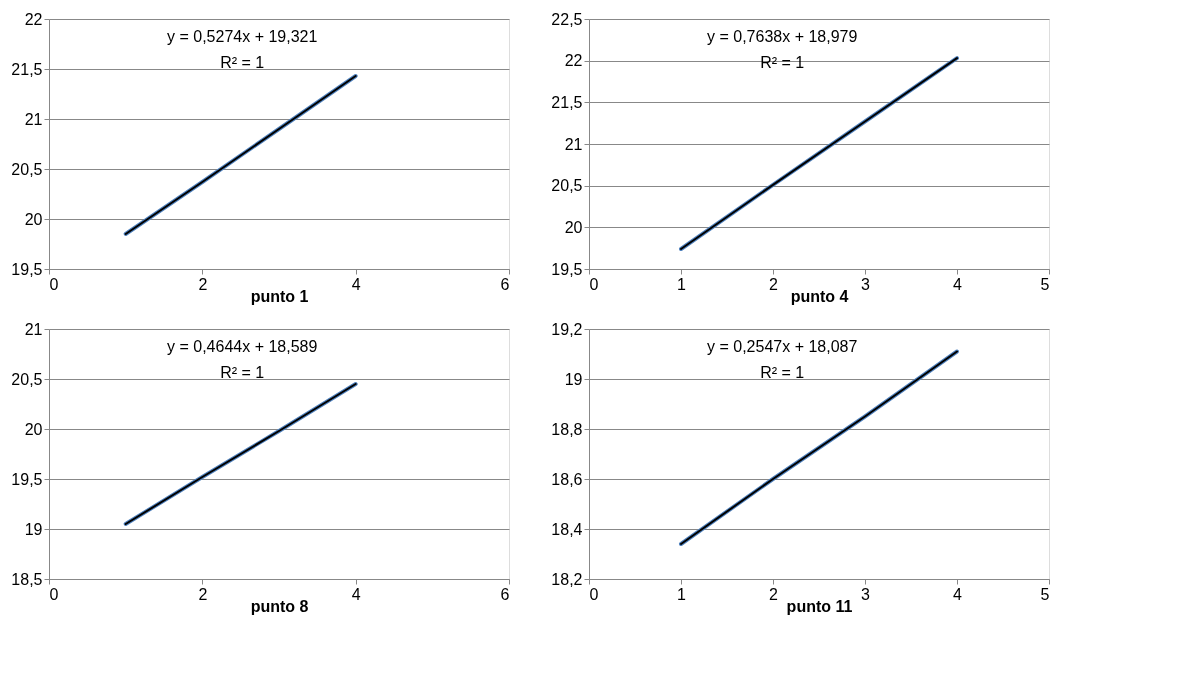  What do you see at coordinates (567, 479) in the screenshot?
I see `y-tick-label: 18,6` at bounding box center [567, 479].